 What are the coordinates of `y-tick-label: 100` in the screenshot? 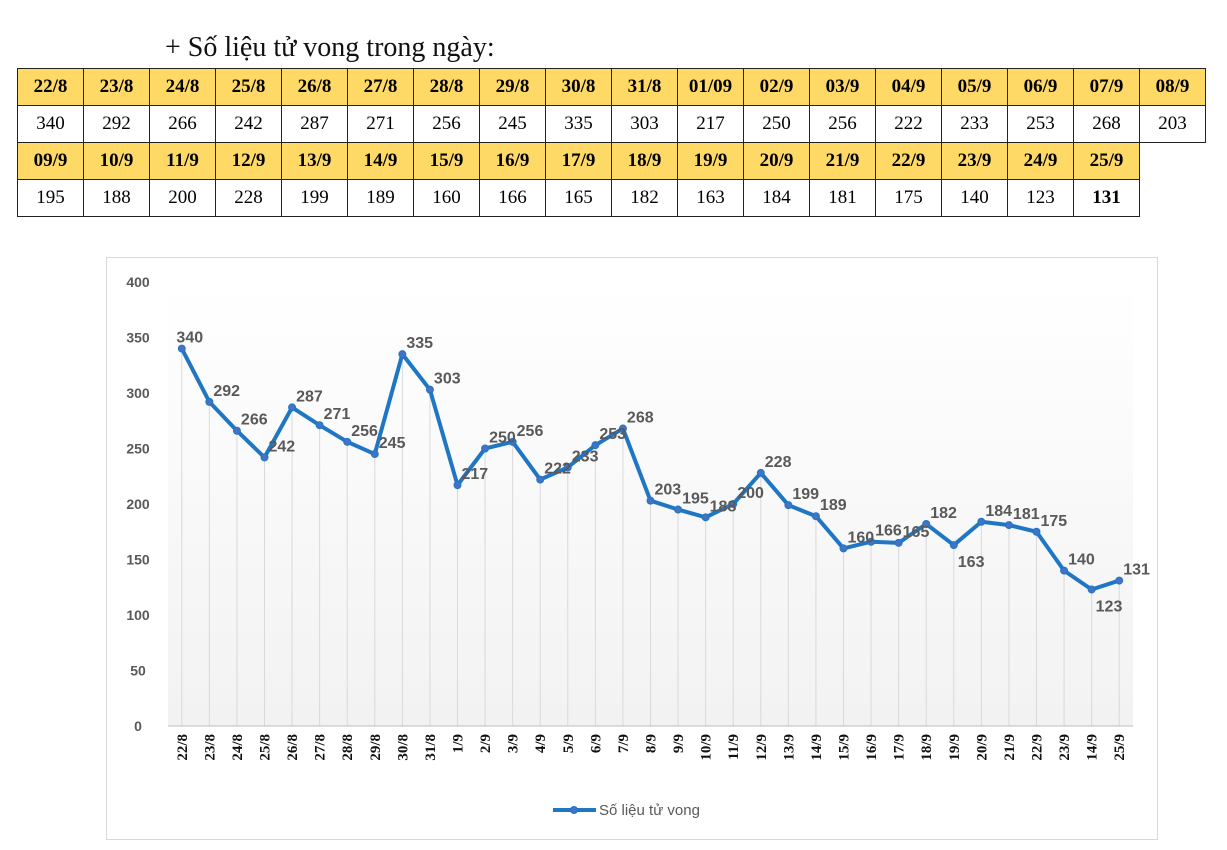 It's located at (138, 615).